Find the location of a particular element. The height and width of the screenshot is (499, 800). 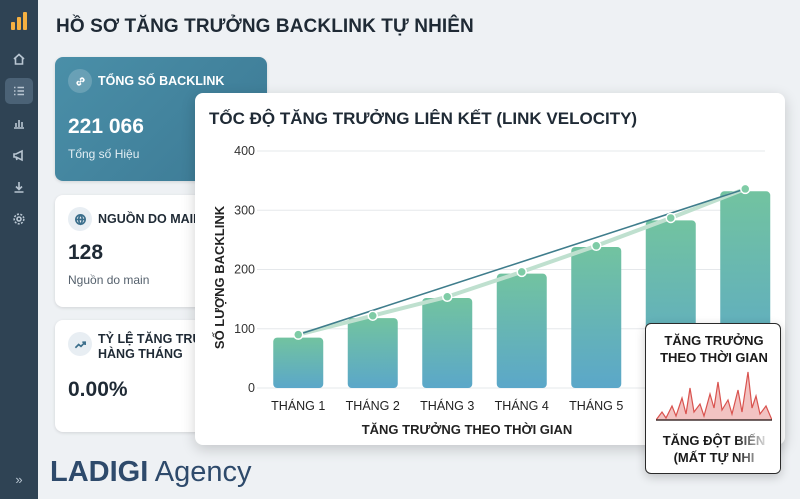

x-tick-label: THÁNG 2 is located at coordinates (373, 405).